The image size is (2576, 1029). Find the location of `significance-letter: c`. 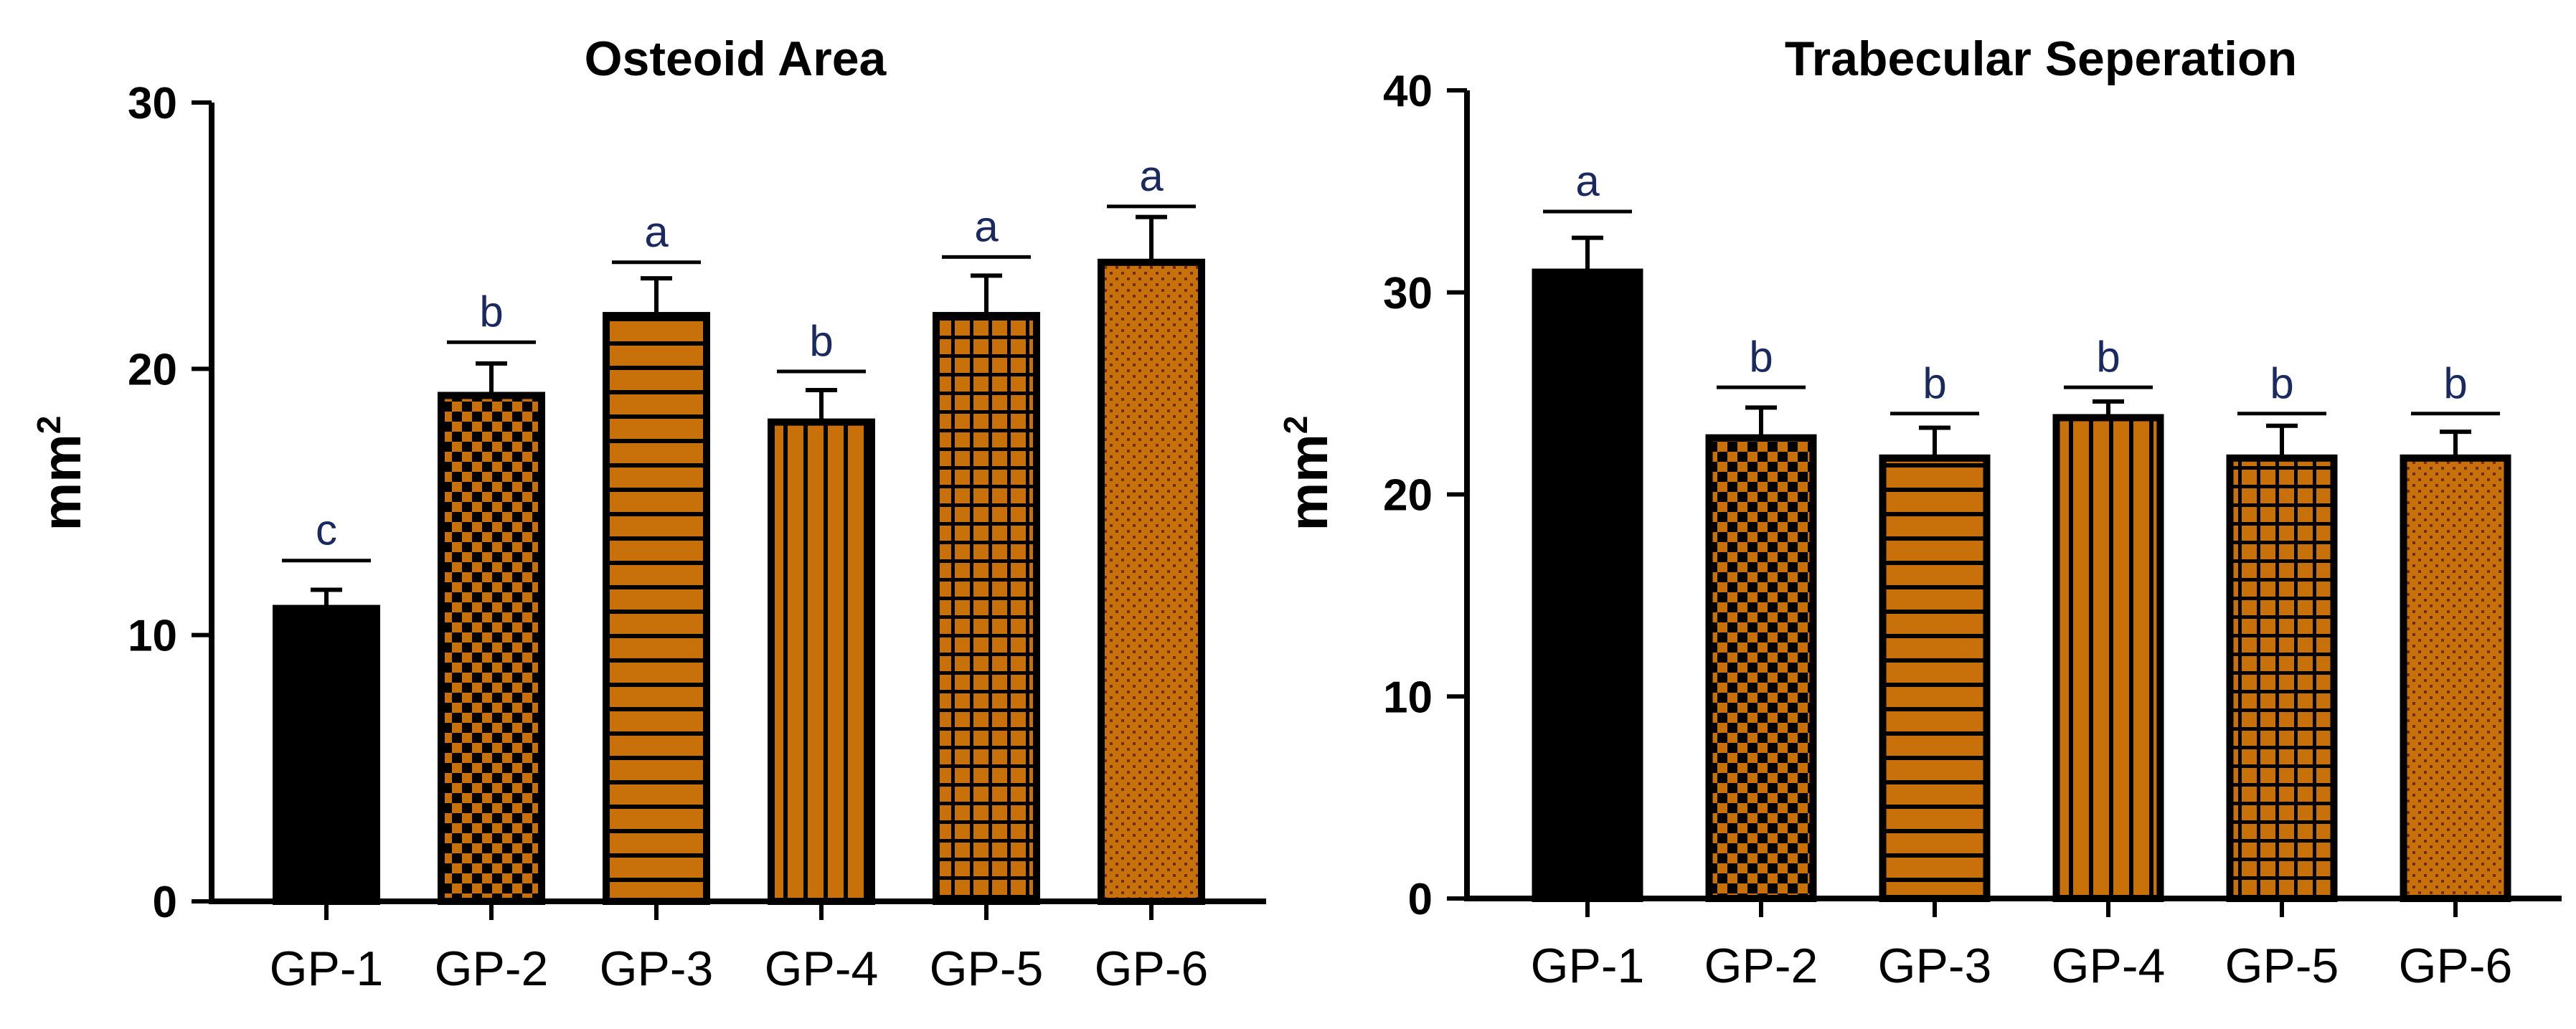

significance-letter: c is located at coordinates (326, 530).